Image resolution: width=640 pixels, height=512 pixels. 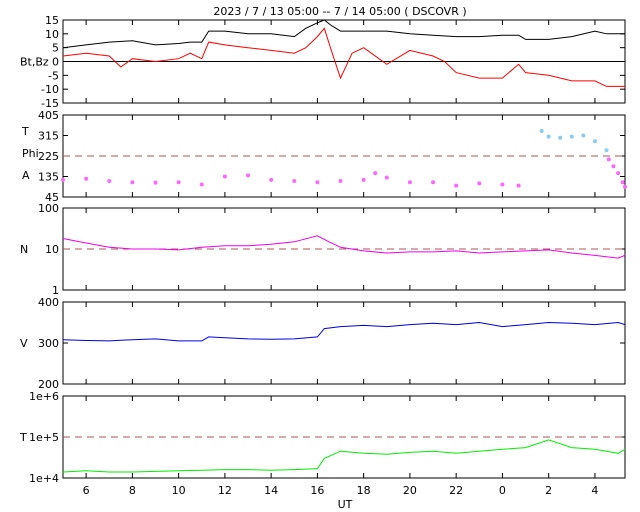 I want to click on y-tick-label: 1e+5, so click(x=44, y=437).